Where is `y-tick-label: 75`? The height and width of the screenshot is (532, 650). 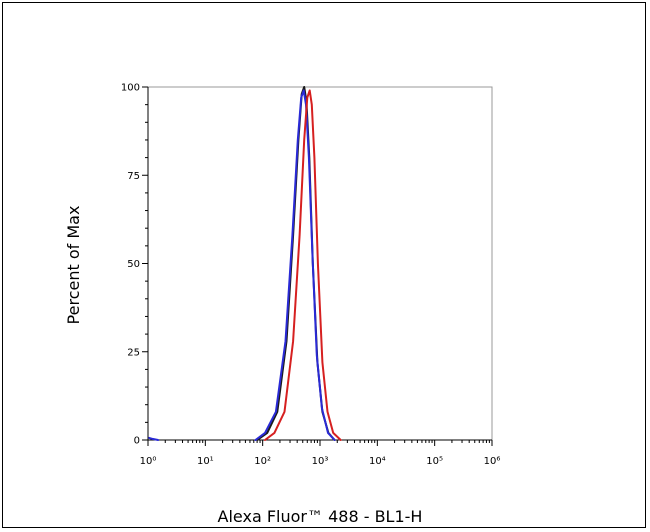
y-tick-label: 75 is located at coordinates (133, 176).